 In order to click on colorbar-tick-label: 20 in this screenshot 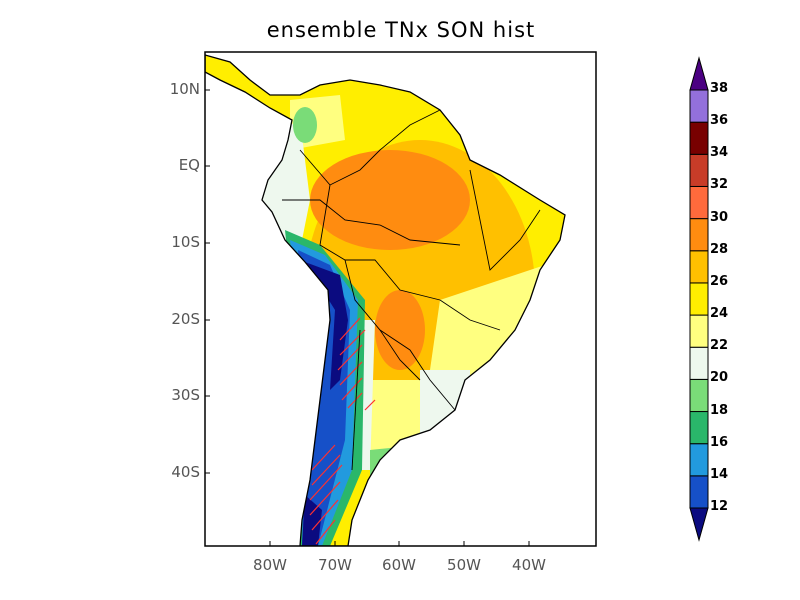, I will do `click(719, 378)`.